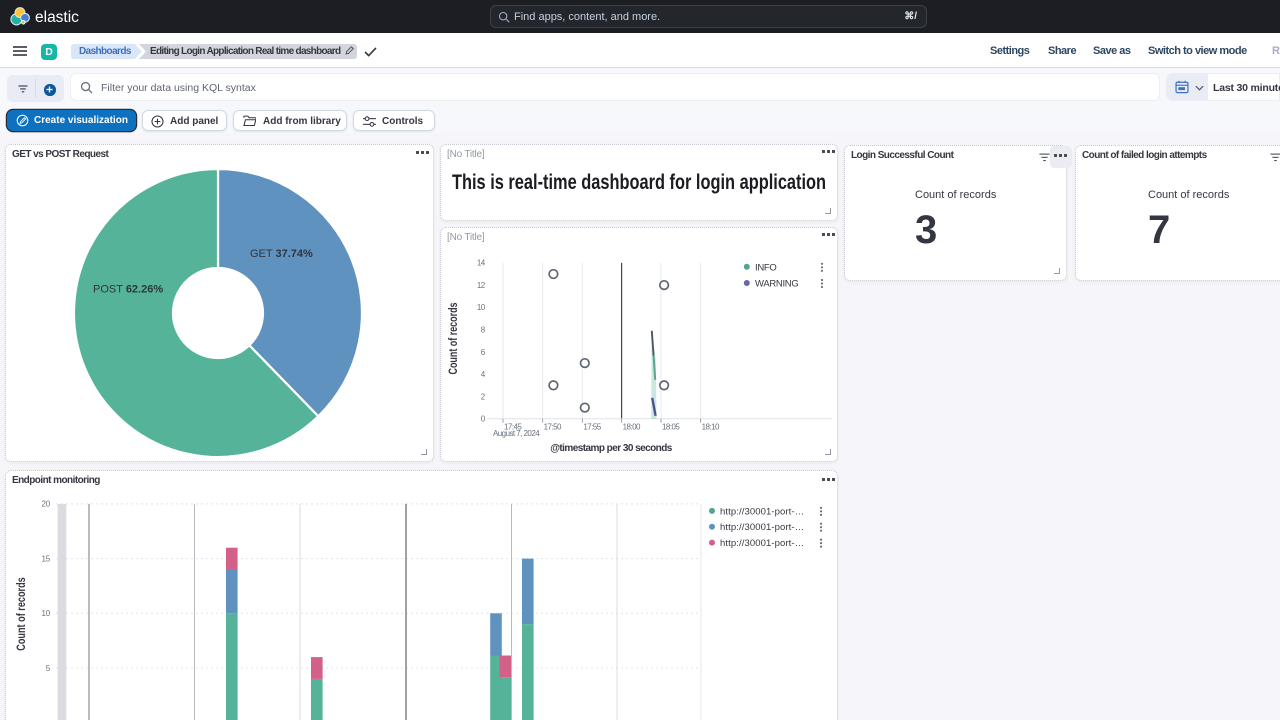 This screenshot has width=1280, height=720. Describe the element at coordinates (632, 427) in the screenshot. I see `svg-text: 18:00` at that location.